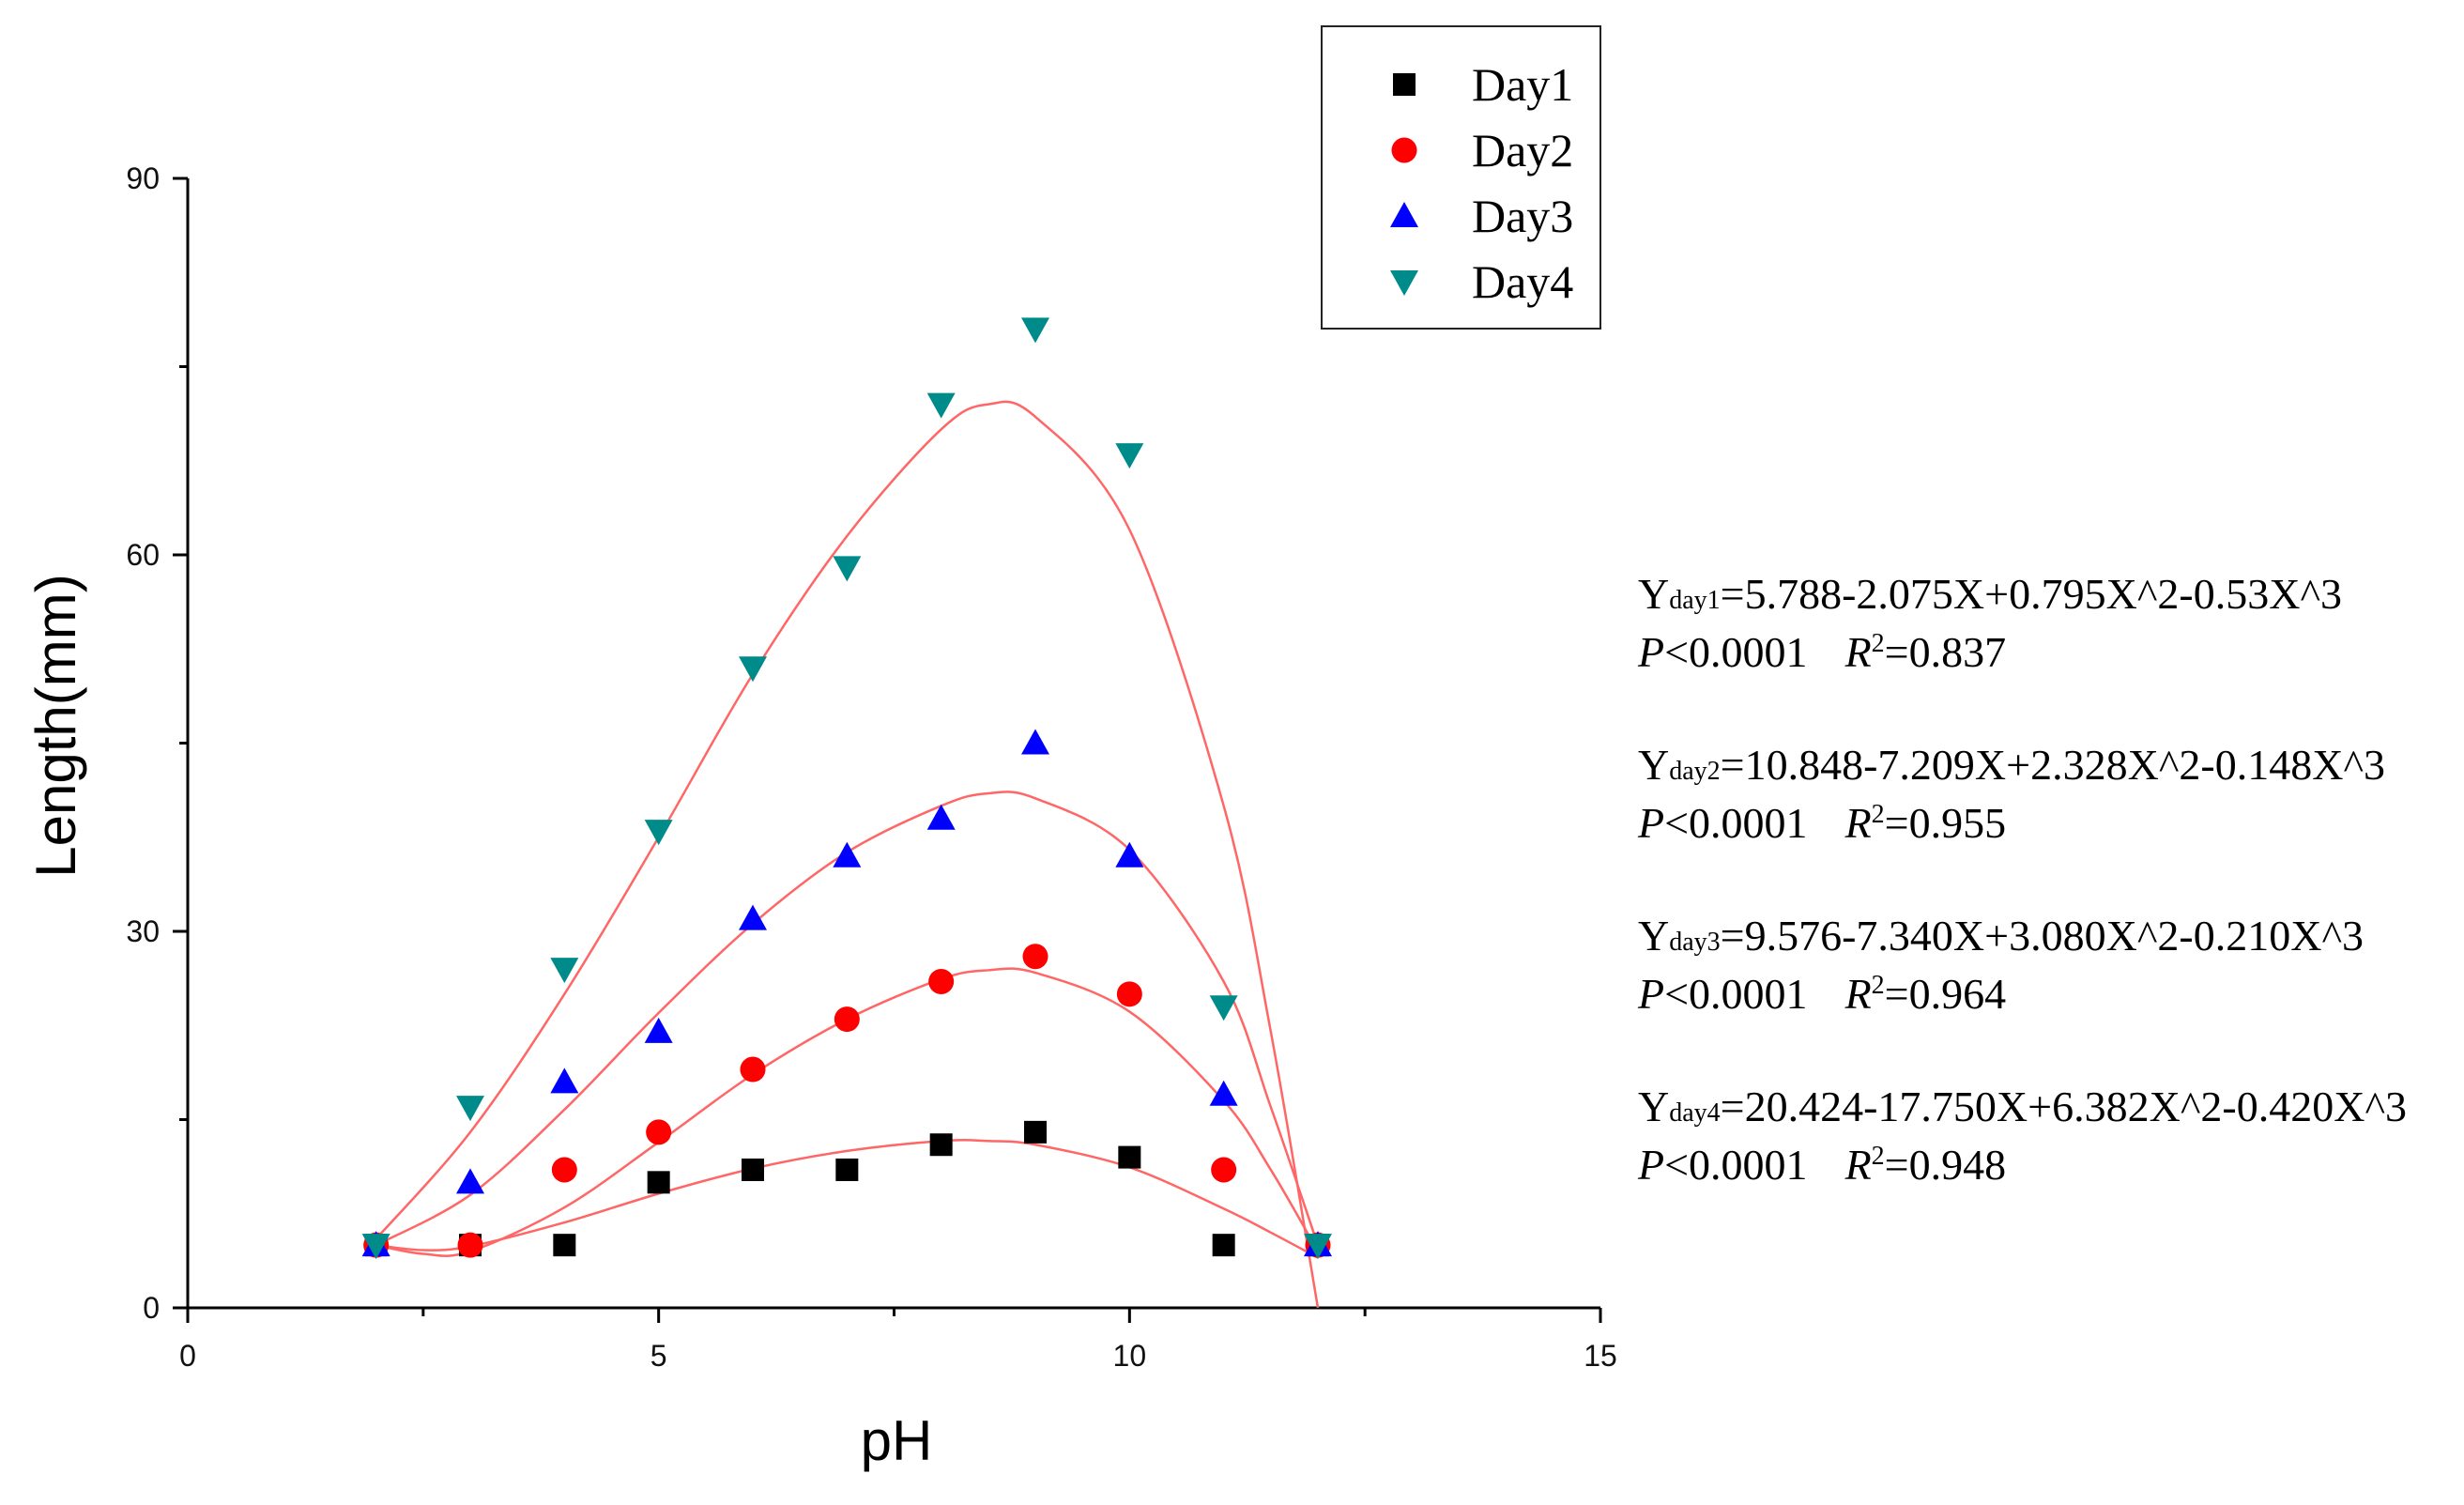 This screenshot has height=1505, width=2464. What do you see at coordinates (1821, 994) in the screenshot?
I see `statistics-line: P<0.0001 R2=0.964` at bounding box center [1821, 994].